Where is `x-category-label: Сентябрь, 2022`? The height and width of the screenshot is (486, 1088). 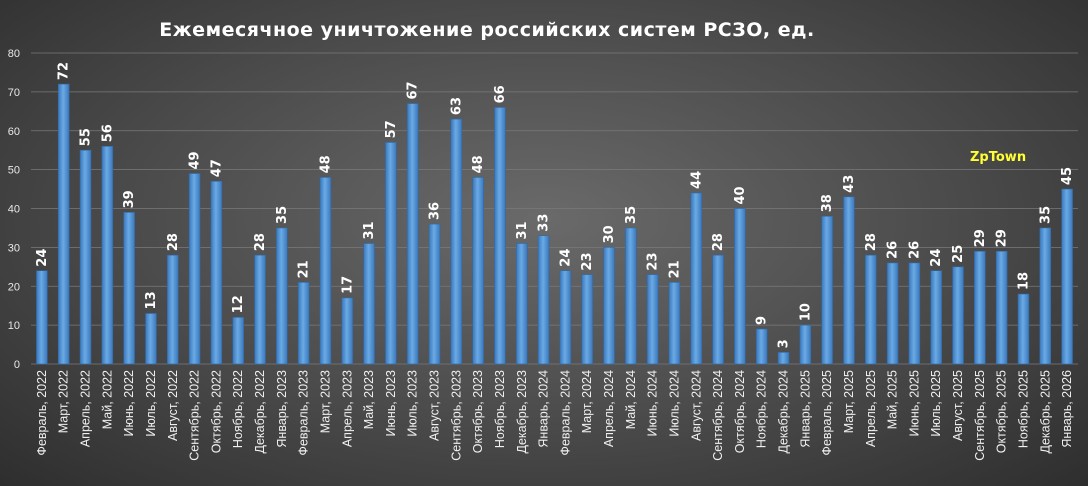 x-category-label: Сентябрь, 2022 is located at coordinates (195, 415).